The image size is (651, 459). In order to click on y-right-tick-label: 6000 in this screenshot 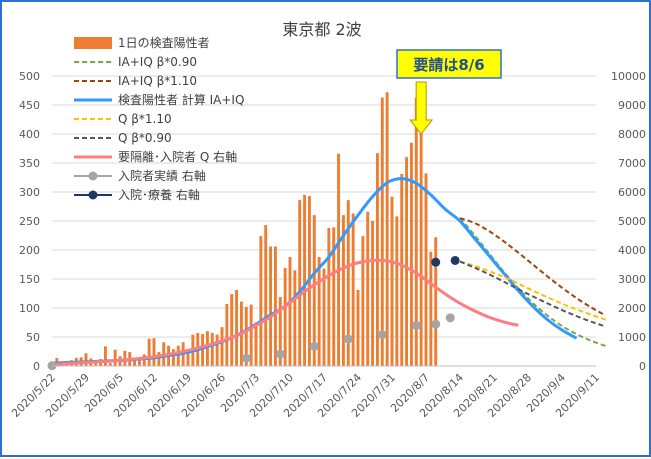, I will do `click(632, 192)`.